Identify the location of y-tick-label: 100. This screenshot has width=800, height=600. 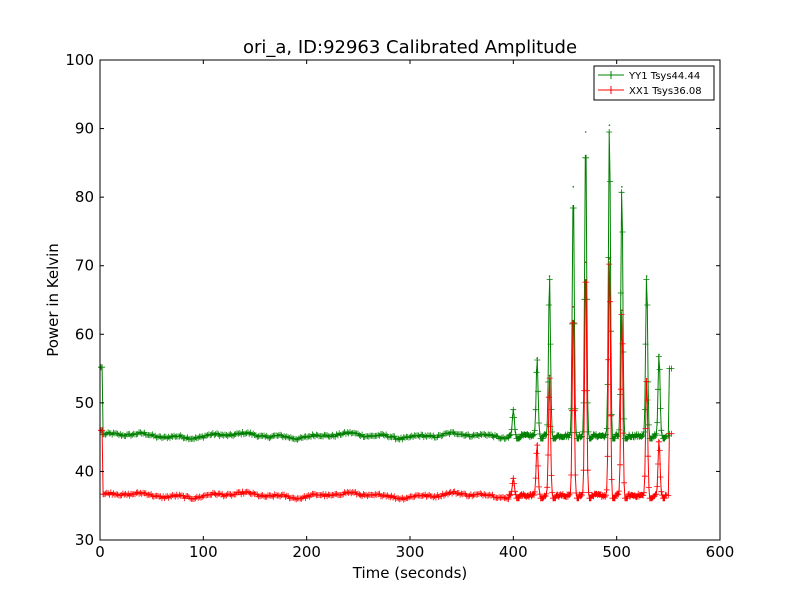
(79, 60).